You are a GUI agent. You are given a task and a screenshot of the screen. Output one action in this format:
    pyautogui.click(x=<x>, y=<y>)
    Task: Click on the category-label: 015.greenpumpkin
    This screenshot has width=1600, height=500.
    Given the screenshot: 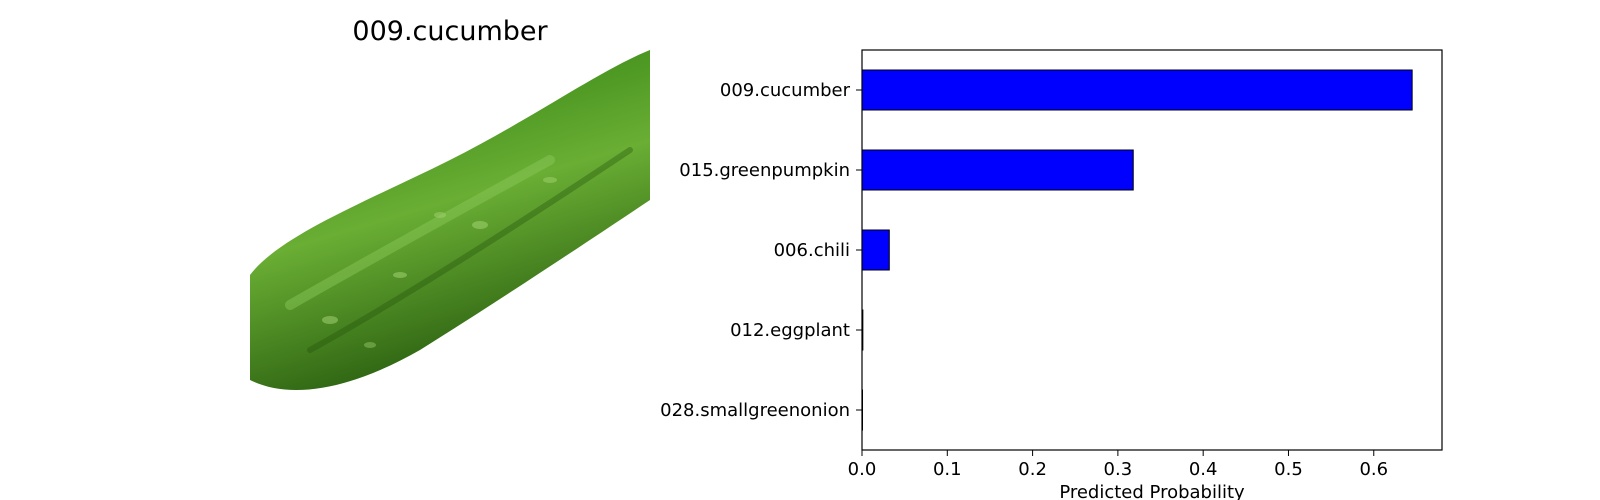 What is the action you would take?
    pyautogui.click(x=764, y=170)
    